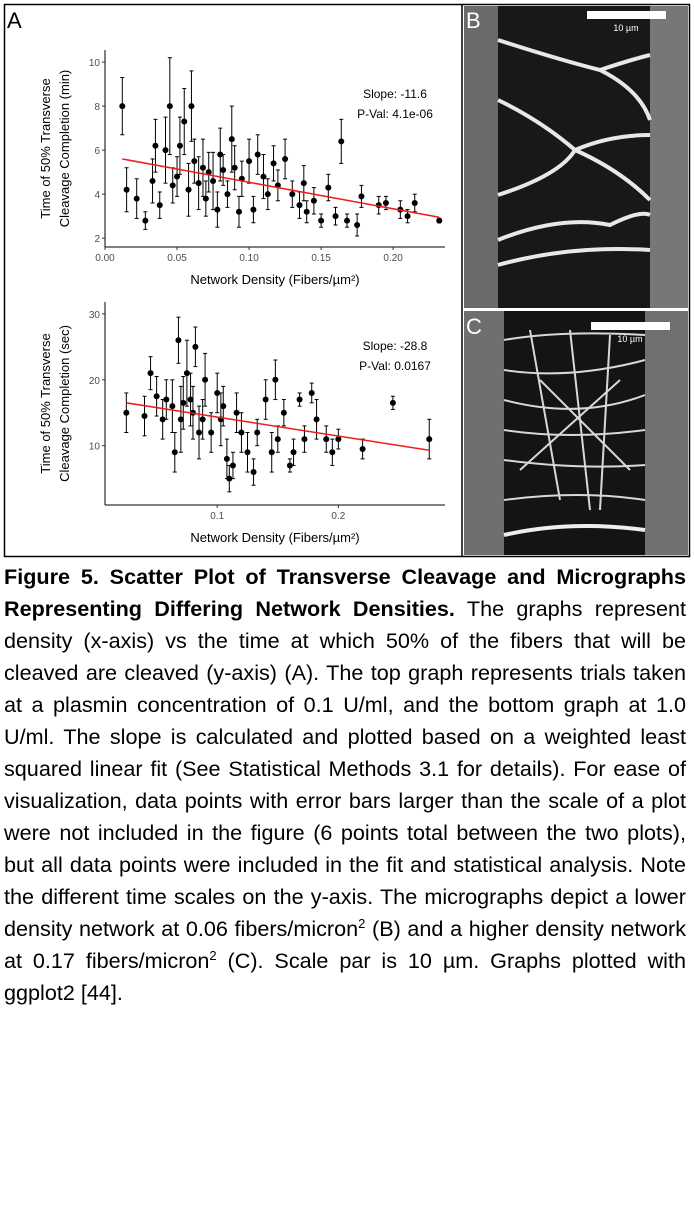 This screenshot has height=1211, width=694. What do you see at coordinates (576, 433) in the screenshot?
I see `micrograph-c` at bounding box center [576, 433].